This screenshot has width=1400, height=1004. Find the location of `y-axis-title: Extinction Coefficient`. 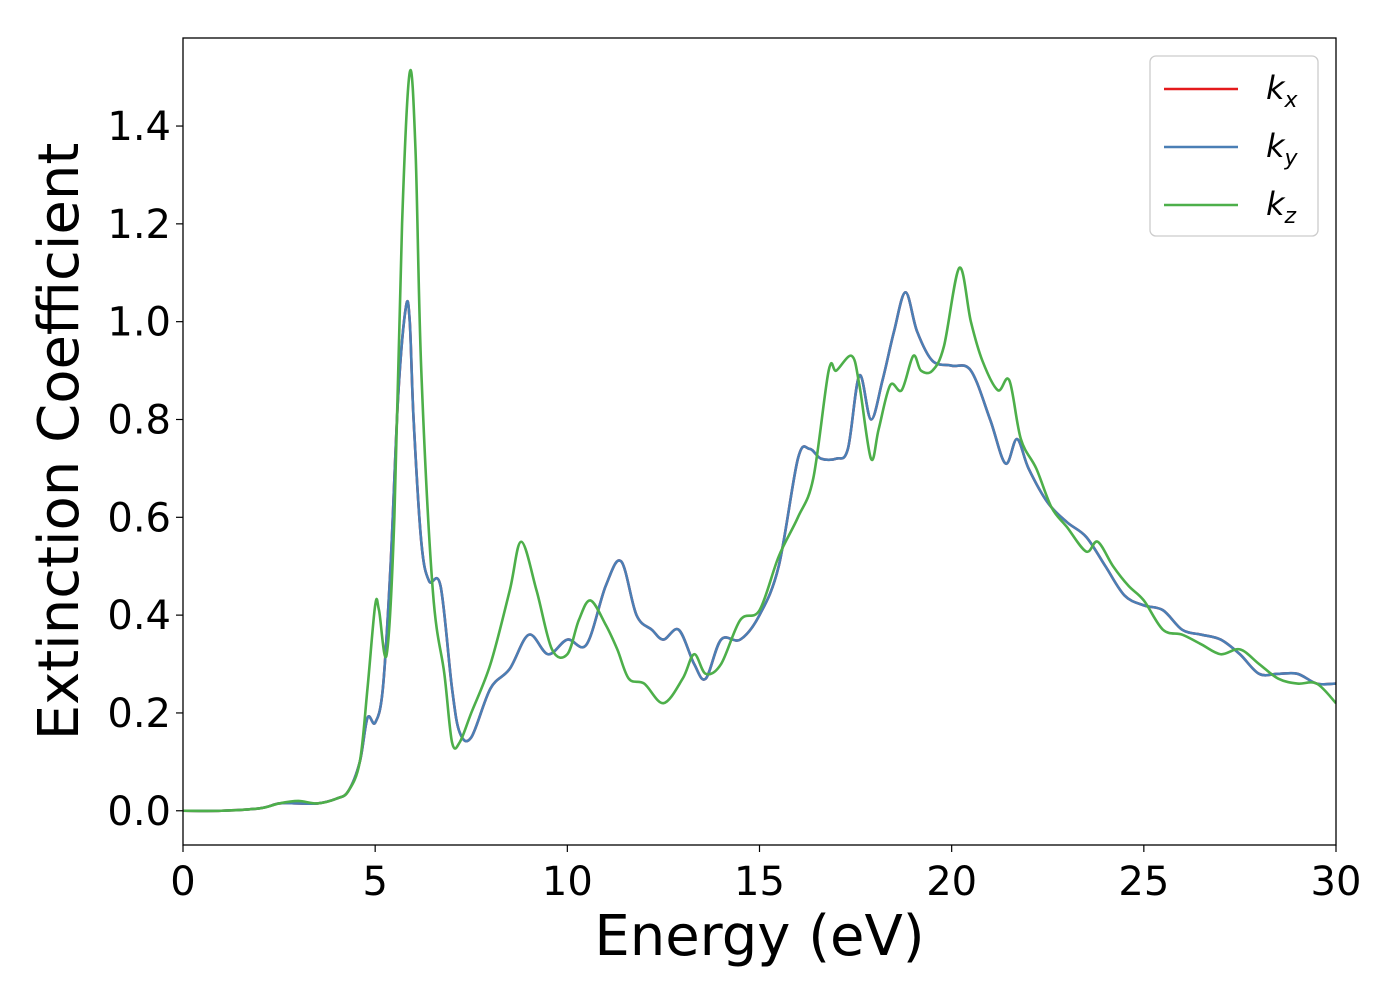

y-axis-title: Extinction Coefficient is located at coordinates (59, 442).